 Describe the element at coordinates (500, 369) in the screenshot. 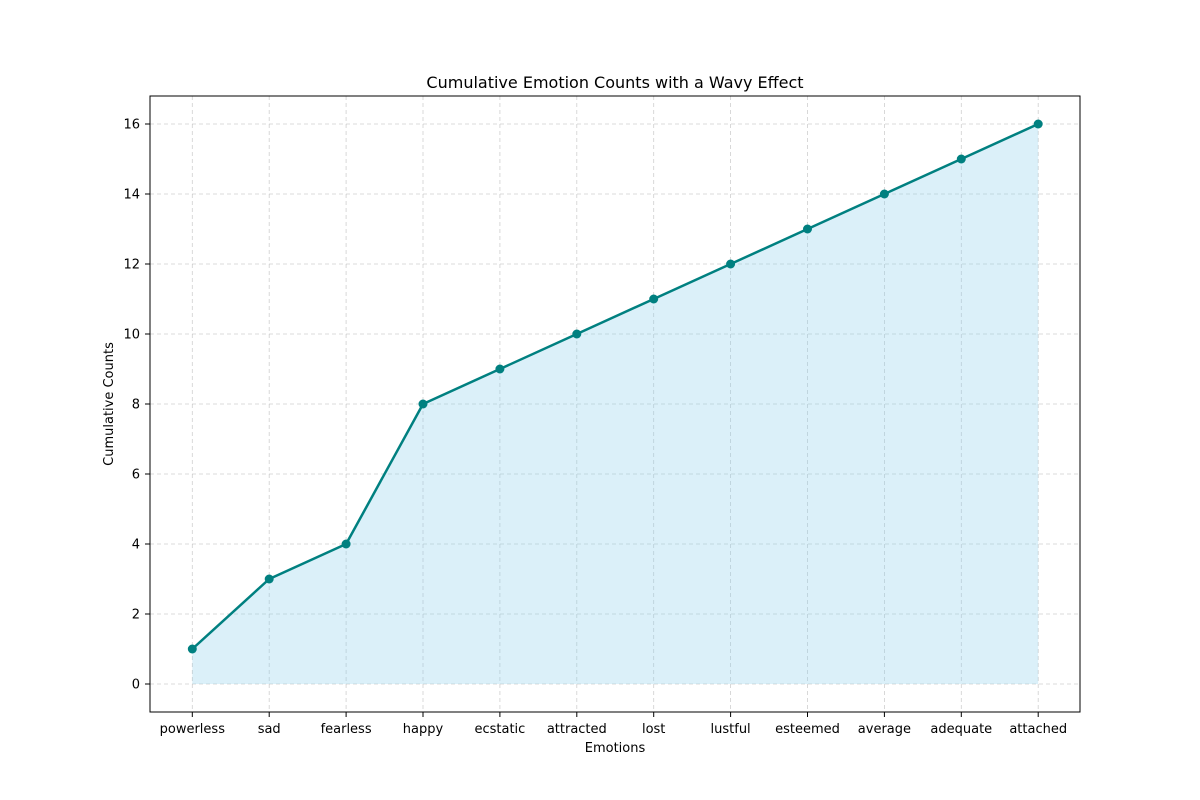

I see `data-point-ecstatic` at that location.